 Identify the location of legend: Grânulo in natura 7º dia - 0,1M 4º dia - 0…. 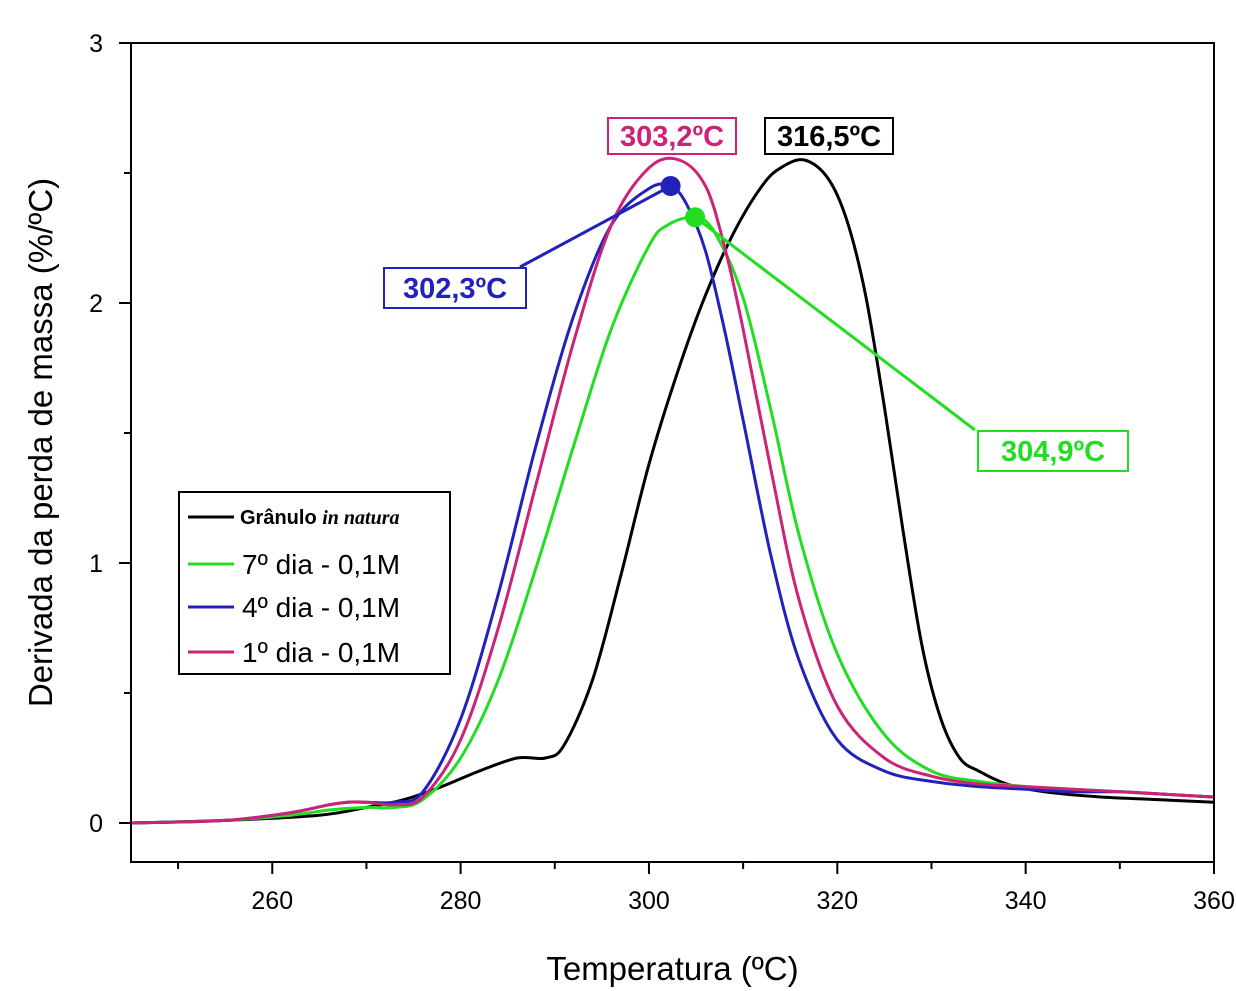
(314, 583).